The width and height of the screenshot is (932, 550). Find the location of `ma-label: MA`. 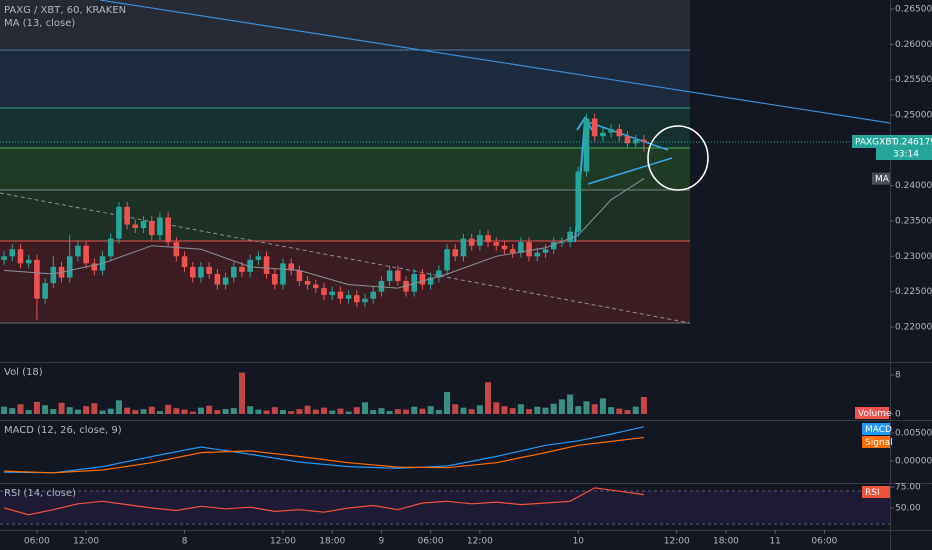

ma-label: MA is located at coordinates (882, 180).